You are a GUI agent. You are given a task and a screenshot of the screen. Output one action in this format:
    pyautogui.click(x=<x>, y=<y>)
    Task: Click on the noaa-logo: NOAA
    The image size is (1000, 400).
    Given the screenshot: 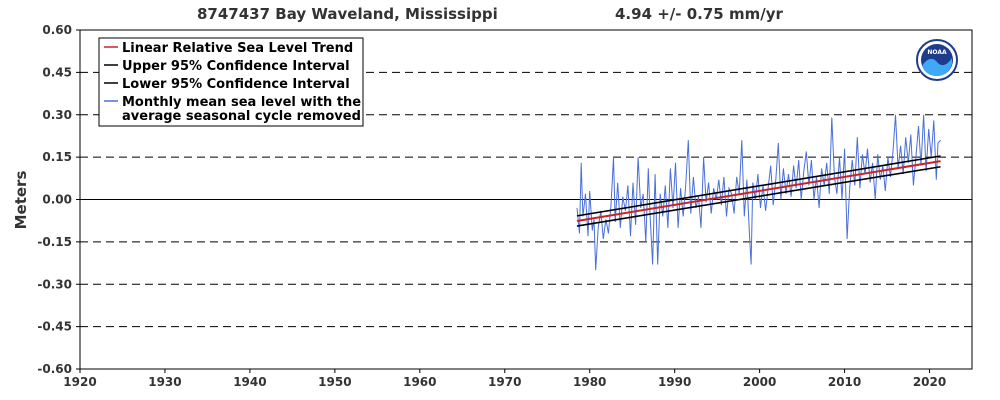 What is the action you would take?
    pyautogui.click(x=937, y=60)
    